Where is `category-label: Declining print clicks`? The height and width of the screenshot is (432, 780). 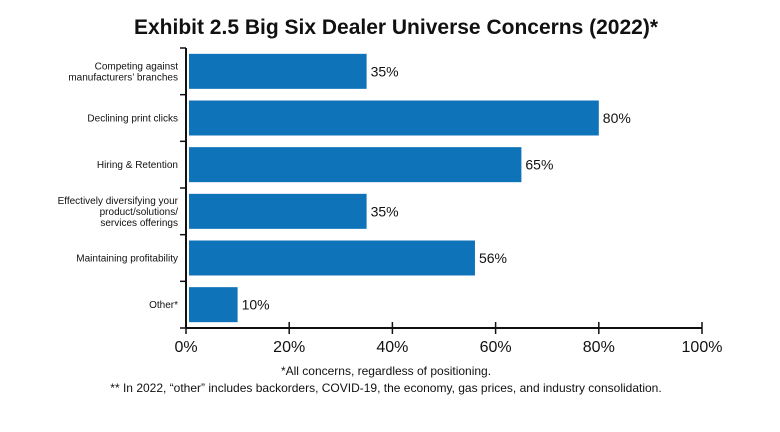 category-label: Declining print clicks is located at coordinates (132, 119).